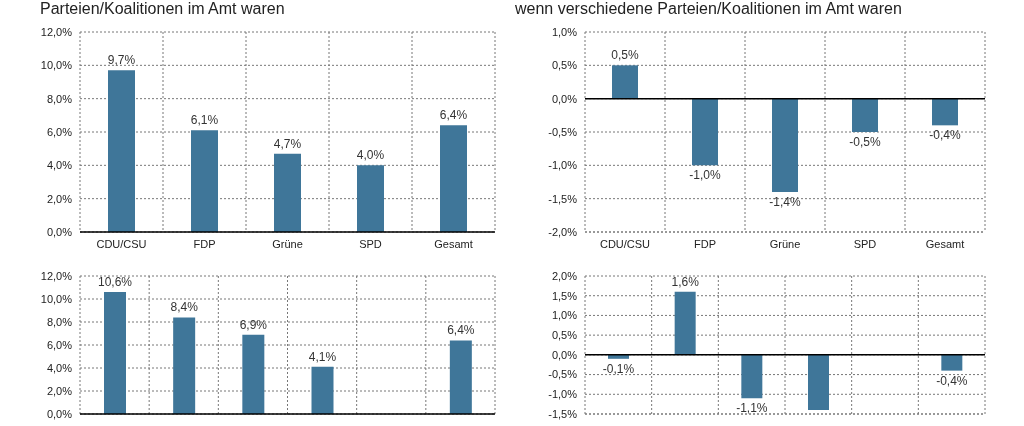  What do you see at coordinates (121, 60) in the screenshot?
I see `data-label: 9,7%` at bounding box center [121, 60].